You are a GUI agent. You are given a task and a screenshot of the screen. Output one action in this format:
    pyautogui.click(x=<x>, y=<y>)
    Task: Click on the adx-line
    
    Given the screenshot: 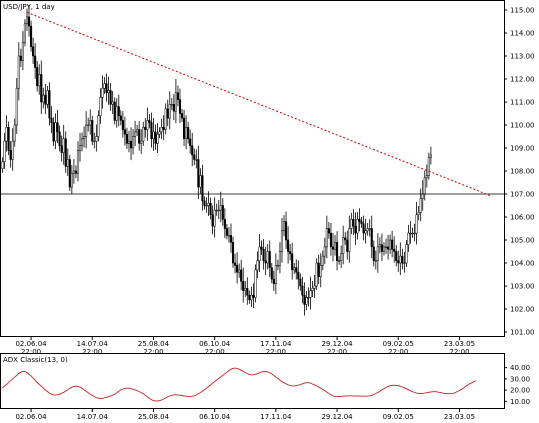 What is the action you would take?
    pyautogui.click(x=239, y=384)
    